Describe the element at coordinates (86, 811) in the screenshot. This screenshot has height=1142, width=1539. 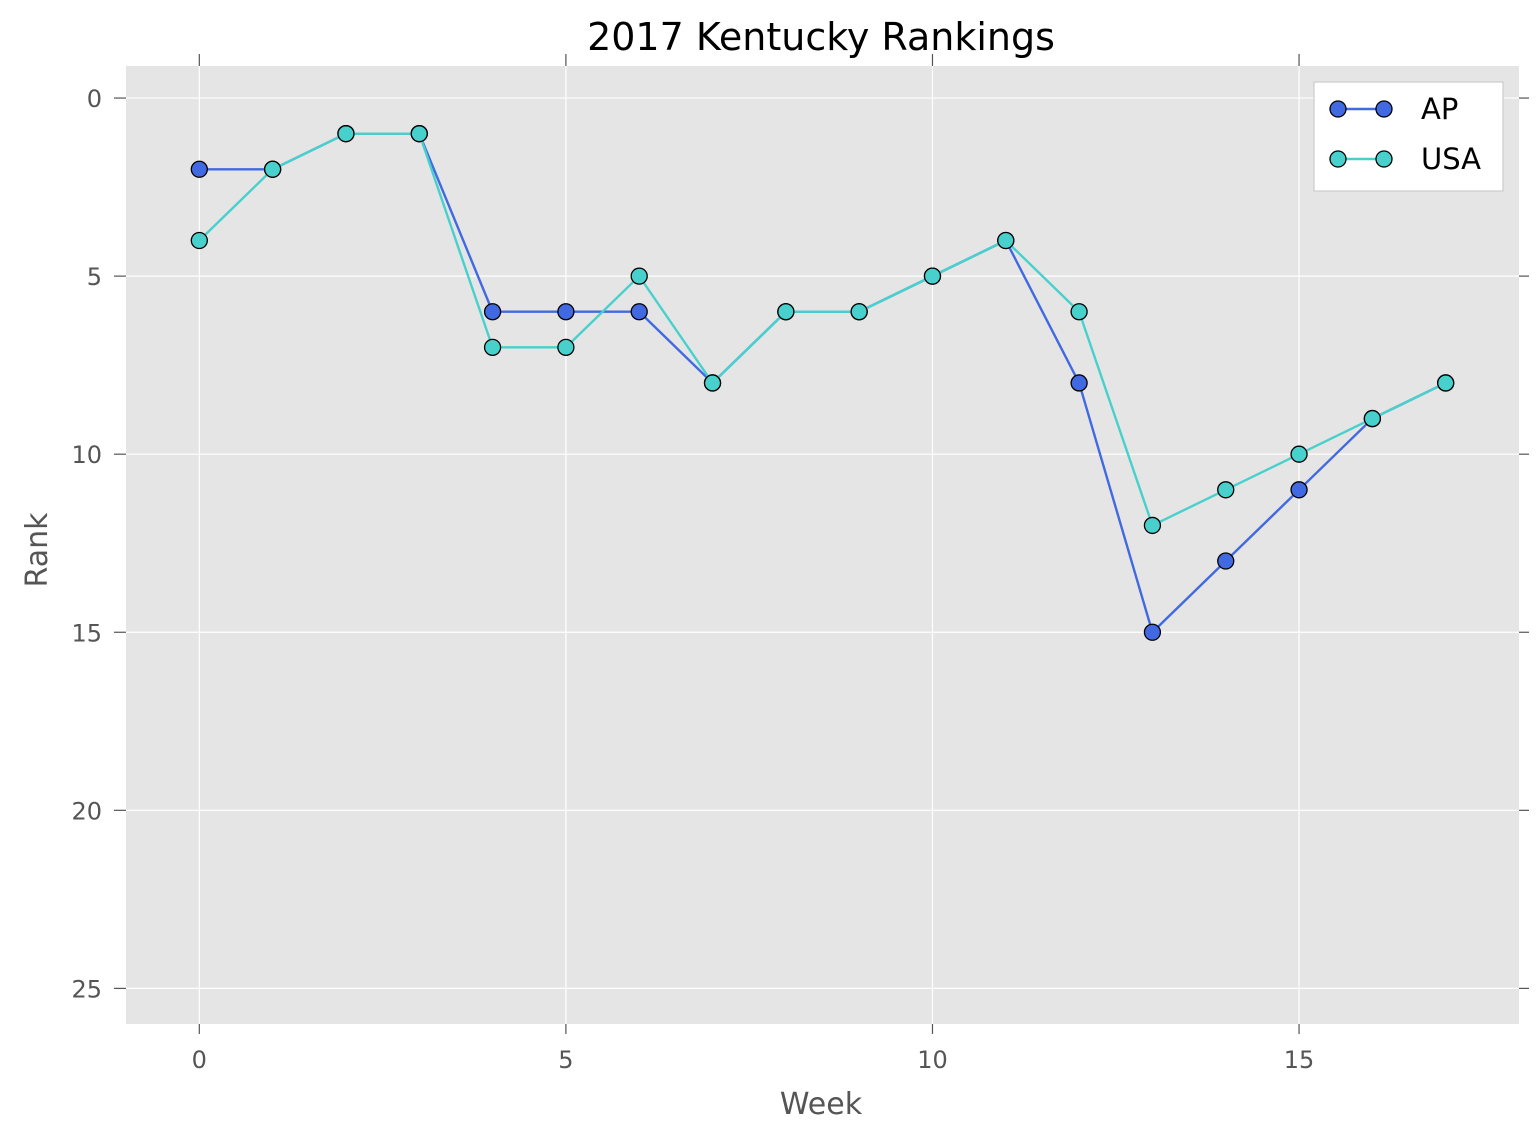
I see `y-tick-label: 20` at that location.